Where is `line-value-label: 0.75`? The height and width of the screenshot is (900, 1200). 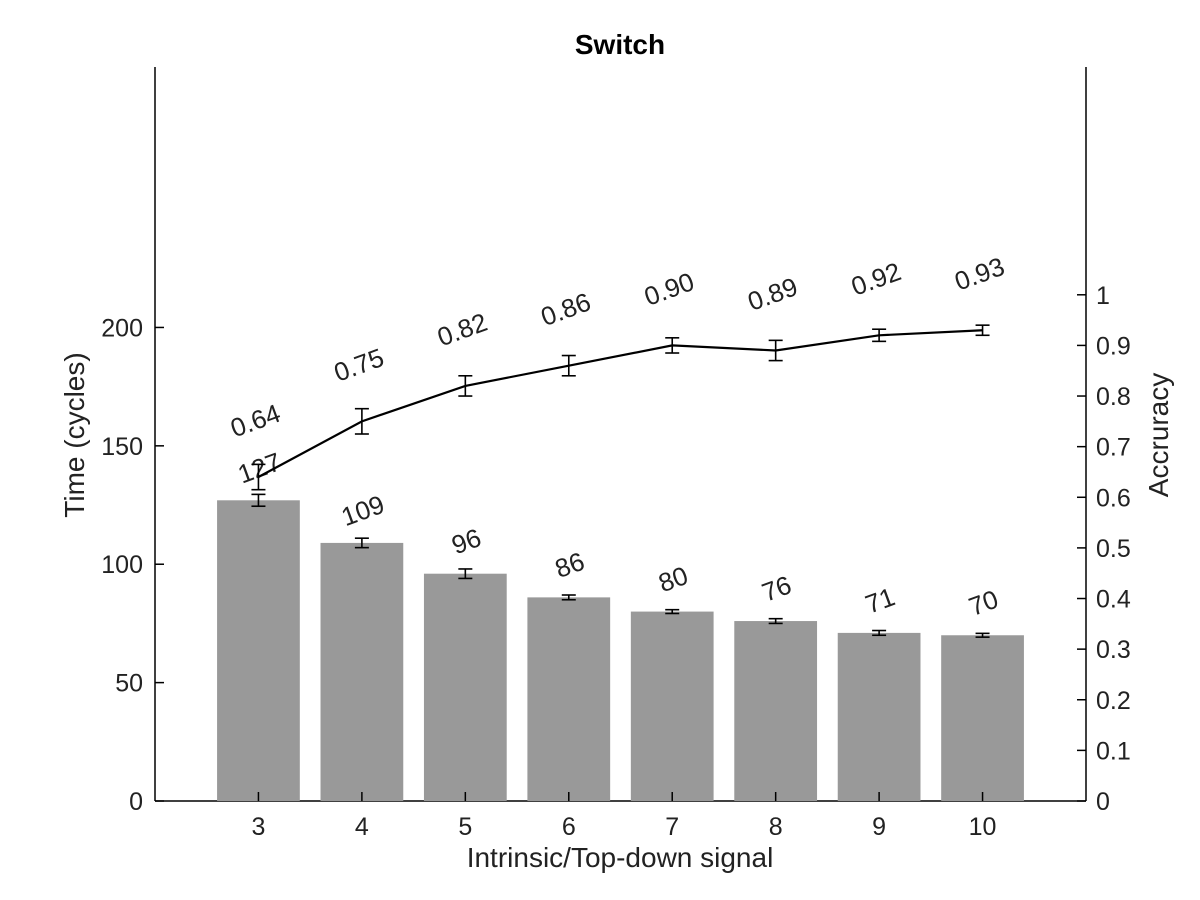 line-value-label: 0.75 is located at coordinates (359, 365).